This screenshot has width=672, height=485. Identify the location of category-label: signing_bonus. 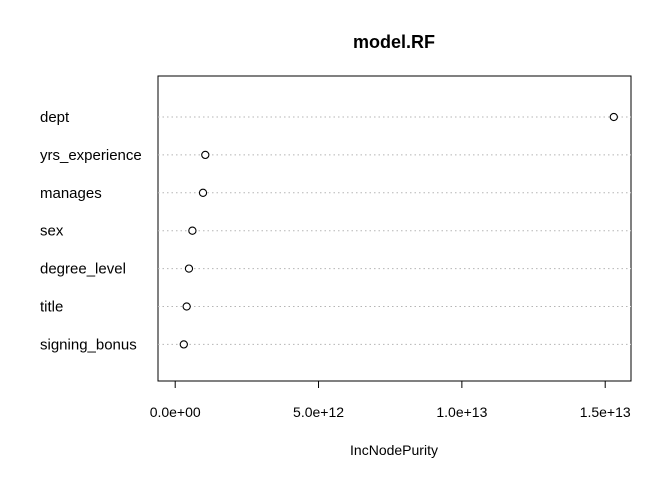
(88, 344).